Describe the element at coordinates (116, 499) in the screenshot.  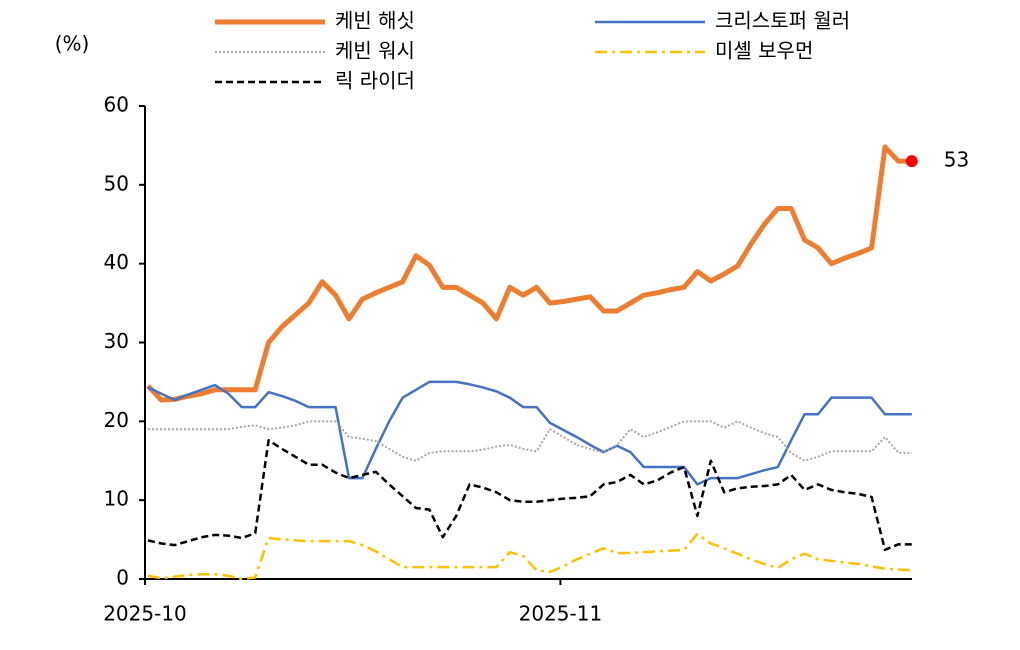
I see `y-tick-label: 10` at that location.